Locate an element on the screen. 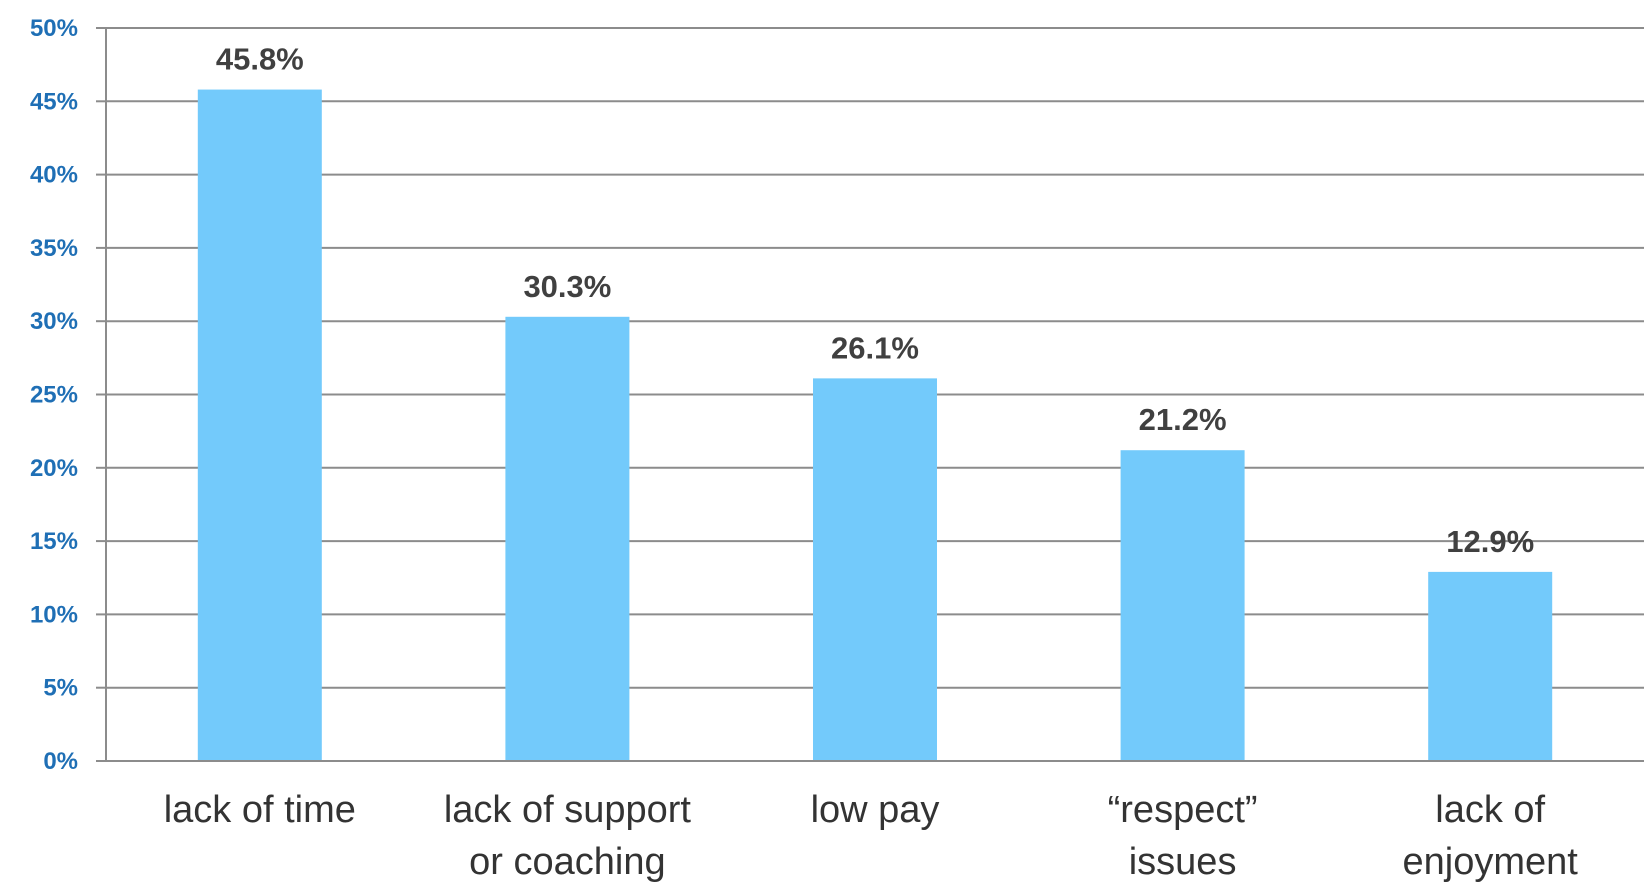 This screenshot has height=882, width=1644. x-tick-label: issues is located at coordinates (1183, 861).